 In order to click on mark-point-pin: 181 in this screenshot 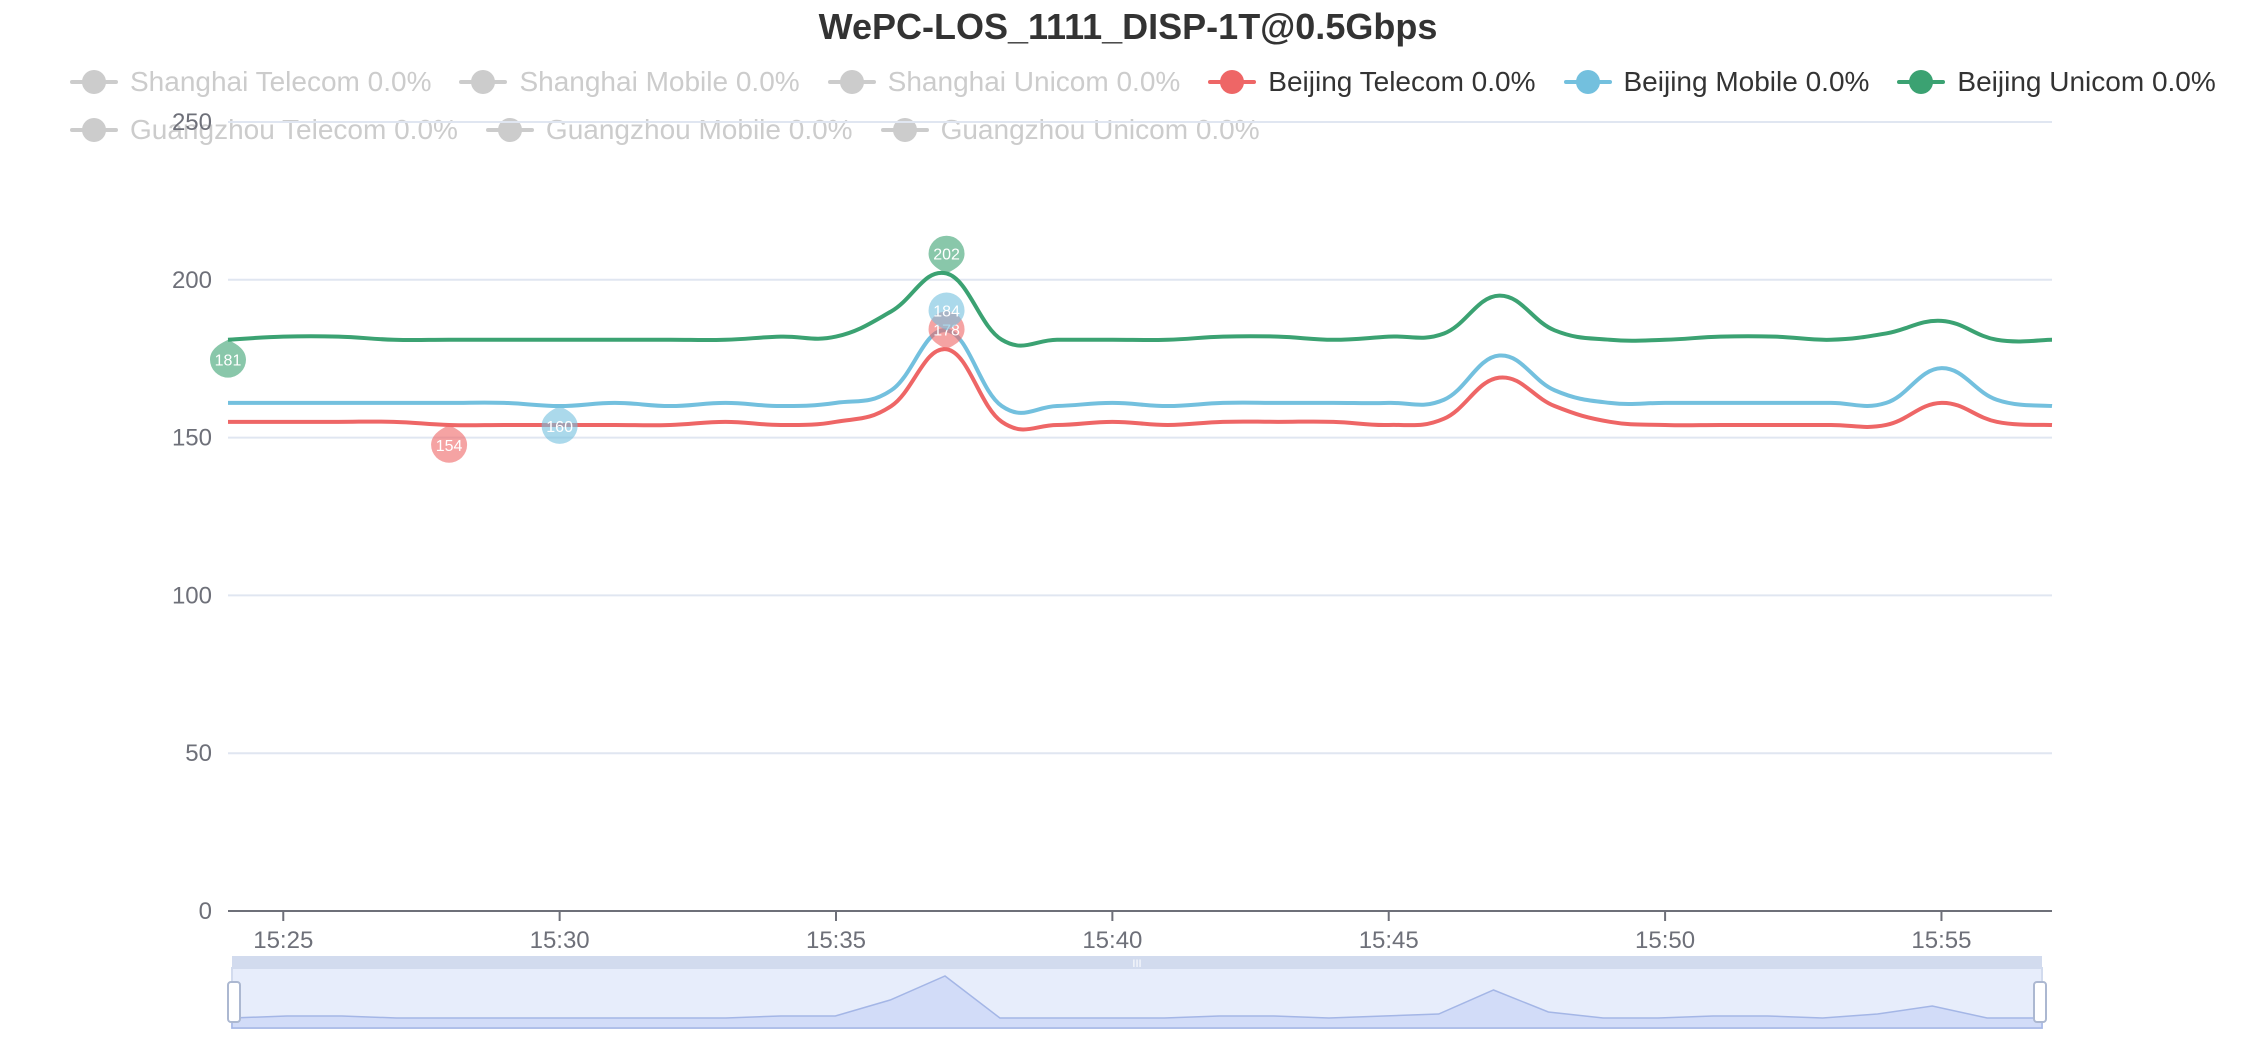, I will do `click(228, 358)`.